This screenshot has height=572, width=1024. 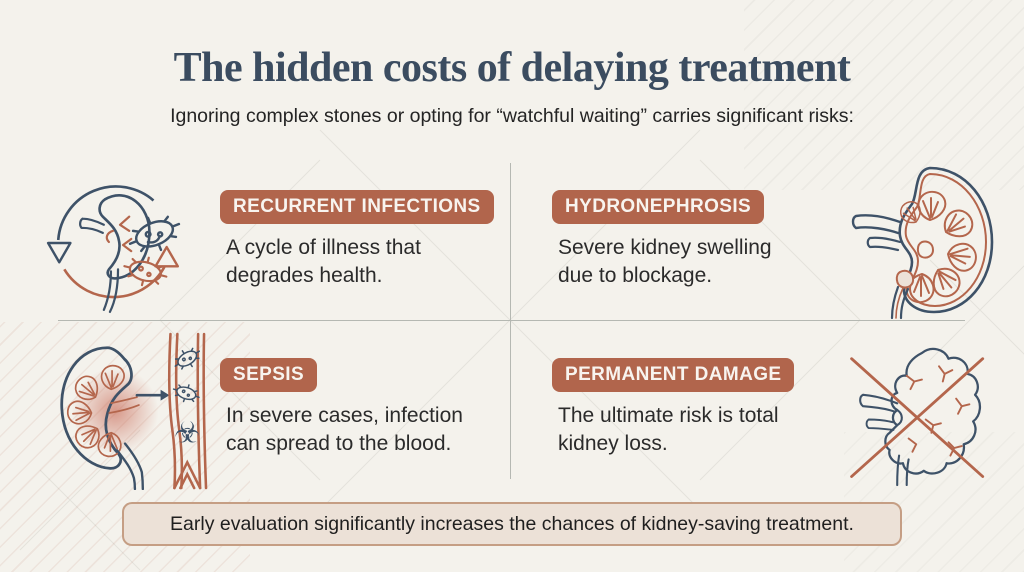 What do you see at coordinates (673, 375) in the screenshot?
I see `risk-badge: PERMANENT DAMAGE` at bounding box center [673, 375].